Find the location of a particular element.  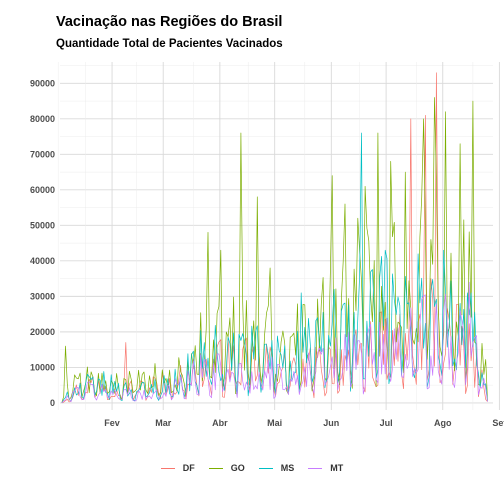

y-tick-label: 80000 is located at coordinates (42, 119).